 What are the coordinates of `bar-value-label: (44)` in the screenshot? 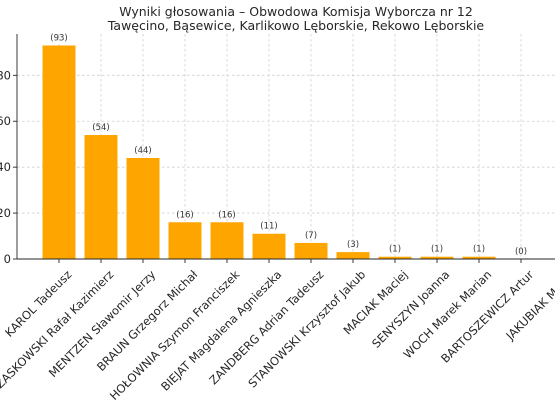 It's located at (142, 151).